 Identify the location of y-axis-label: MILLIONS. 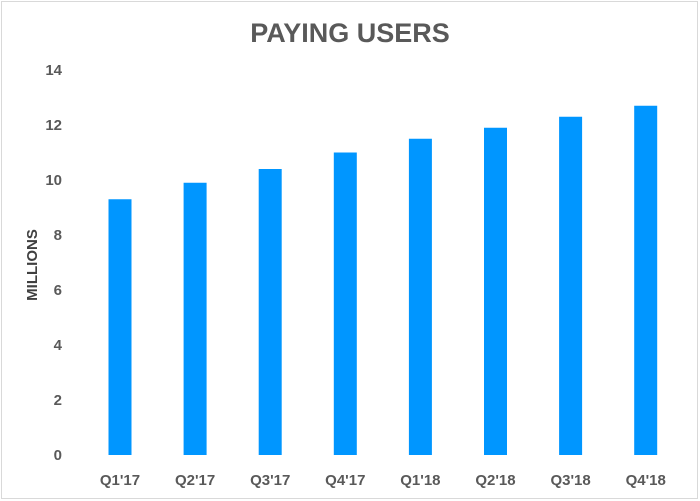
(32, 265).